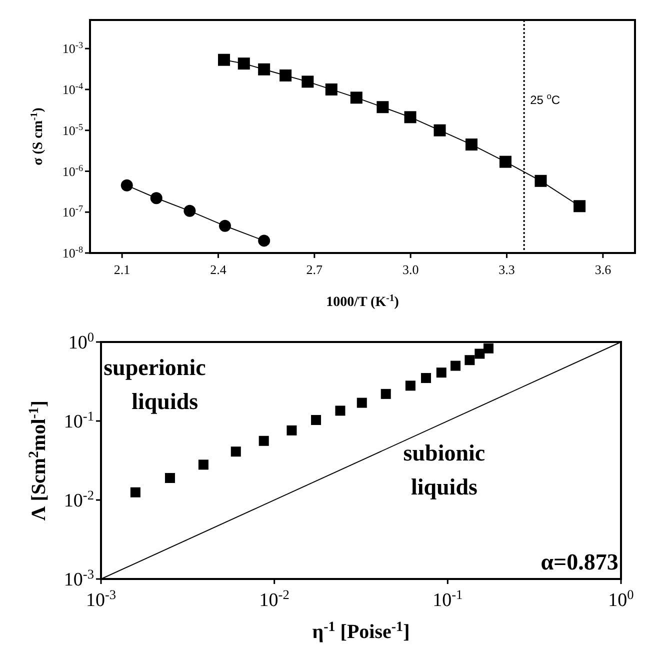 The image size is (652, 654). I want to click on x-tick-label: 3.0, so click(410, 269).